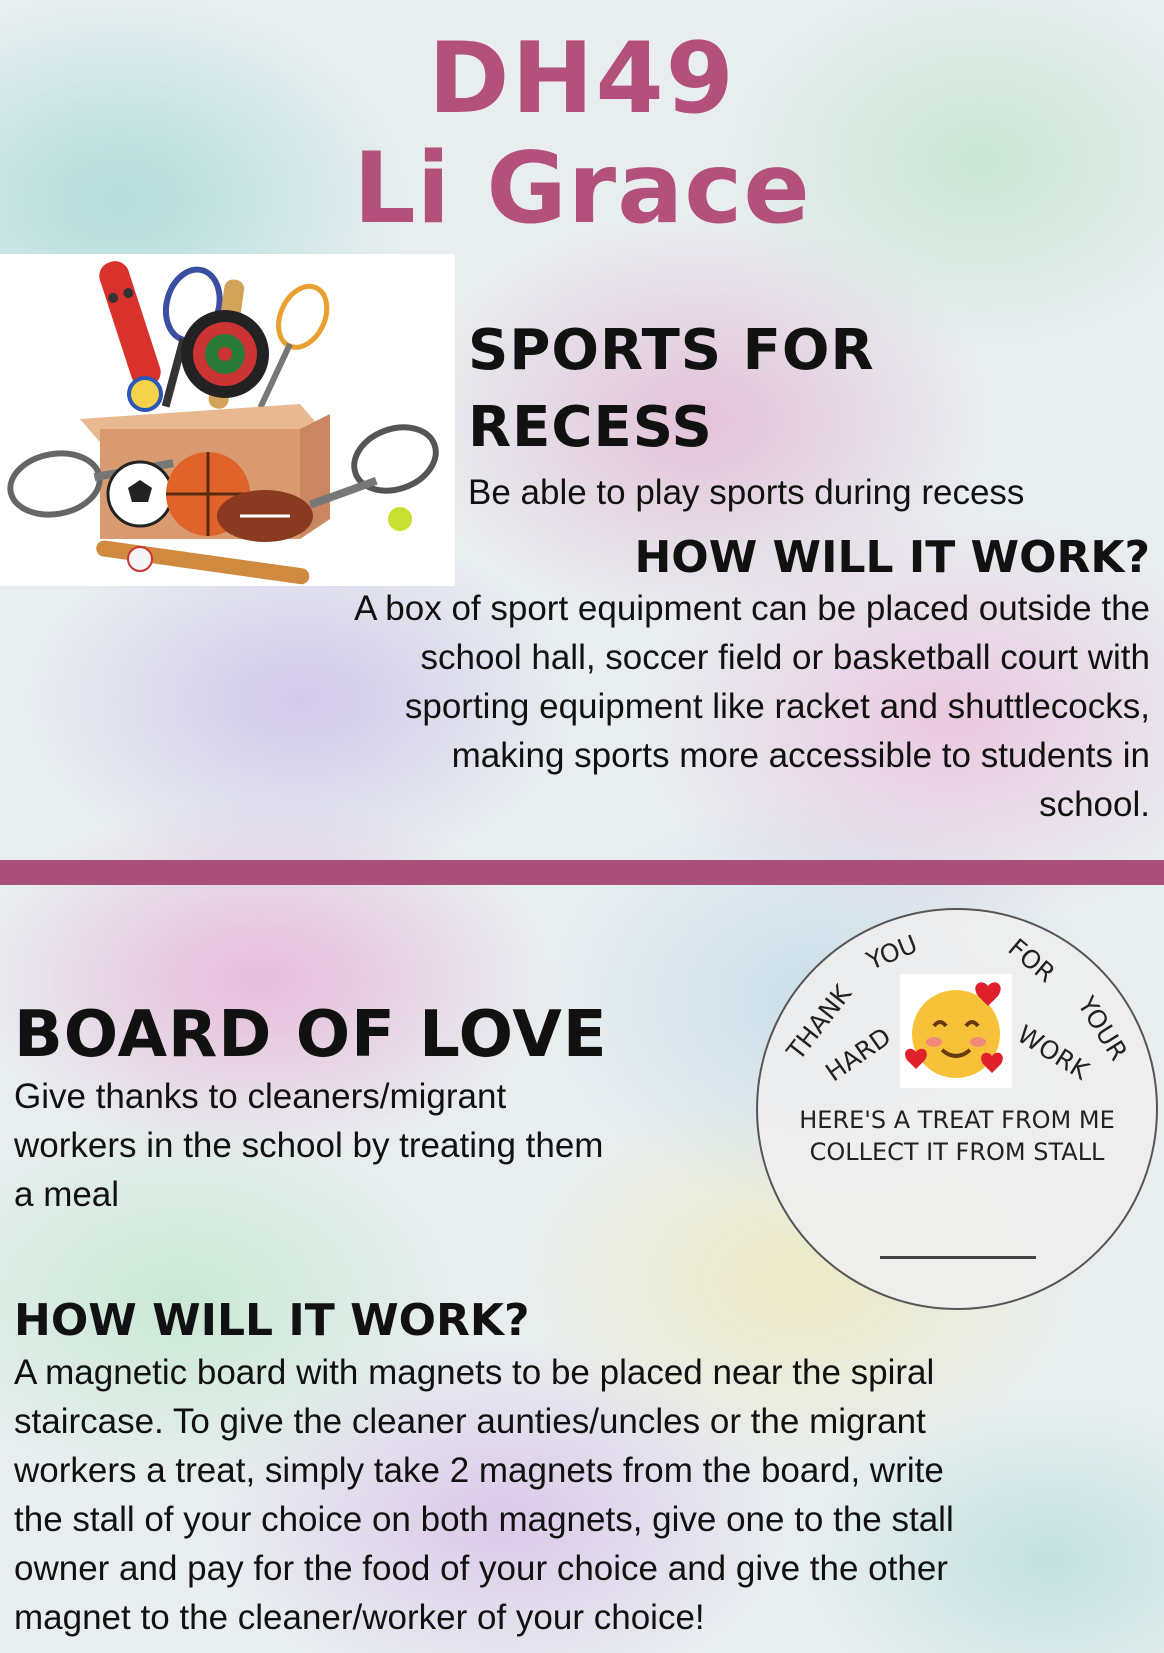 The height and width of the screenshot is (1653, 1164). Describe the element at coordinates (957, 1152) in the screenshot. I see `badge-collect-line: COLLECT IT FROM STALL` at that location.